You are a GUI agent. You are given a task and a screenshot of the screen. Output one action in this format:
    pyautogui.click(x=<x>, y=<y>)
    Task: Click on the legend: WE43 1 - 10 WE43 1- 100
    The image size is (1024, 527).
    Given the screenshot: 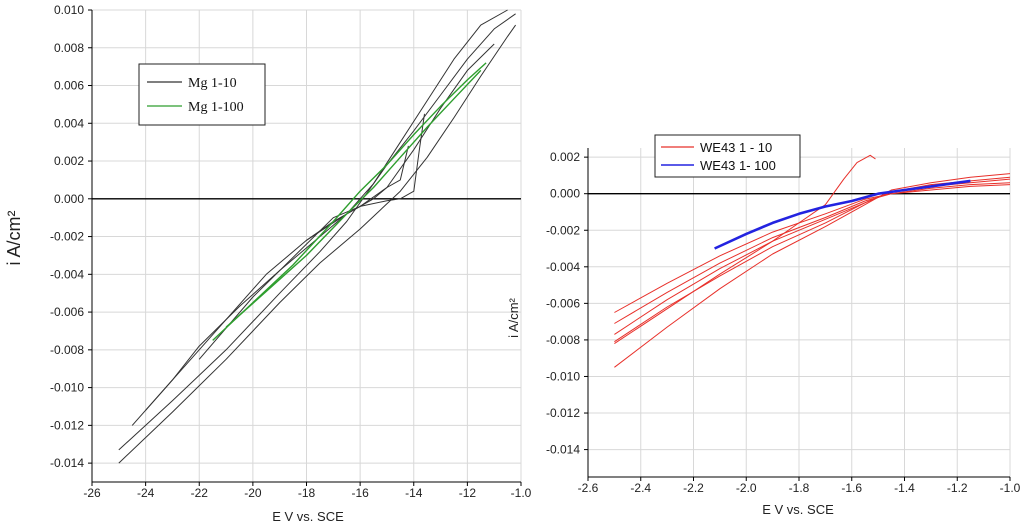 What is the action you would take?
    pyautogui.click(x=727, y=156)
    